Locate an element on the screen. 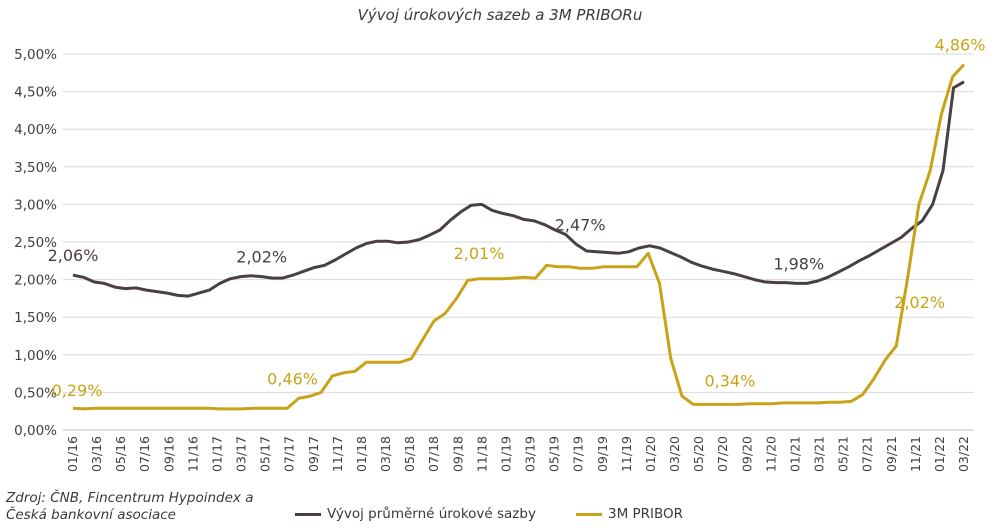 The height and width of the screenshot is (528, 1000). chart-title: Vývoj úrokových sazeb a 3M PRIBORu is located at coordinates (500, 15).